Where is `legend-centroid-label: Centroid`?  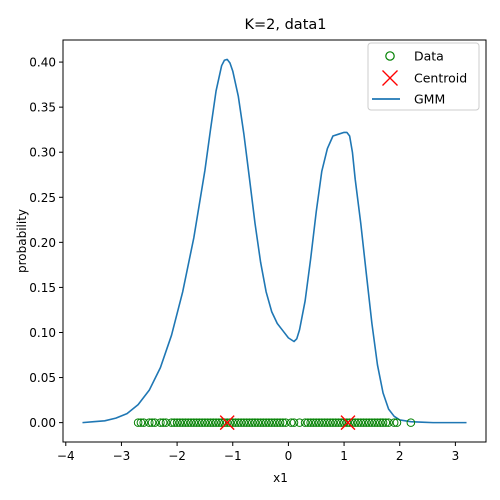 legend-centroid-label: Centroid is located at coordinates (440, 78).